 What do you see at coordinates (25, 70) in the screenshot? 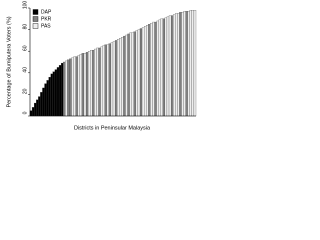
I see `y-tick-label: 40` at bounding box center [25, 70].